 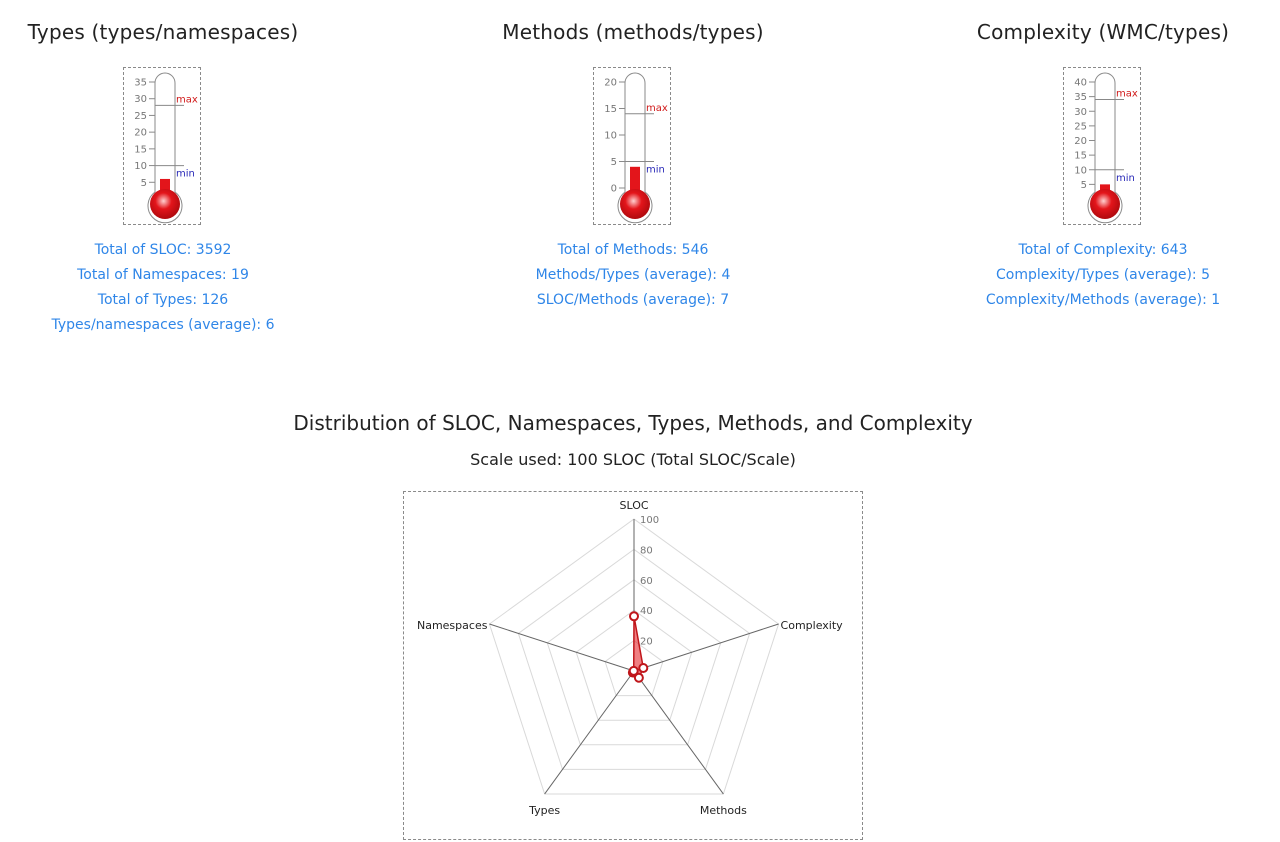 I want to click on methods-title: Methods (methods/types), so click(x=633, y=32).